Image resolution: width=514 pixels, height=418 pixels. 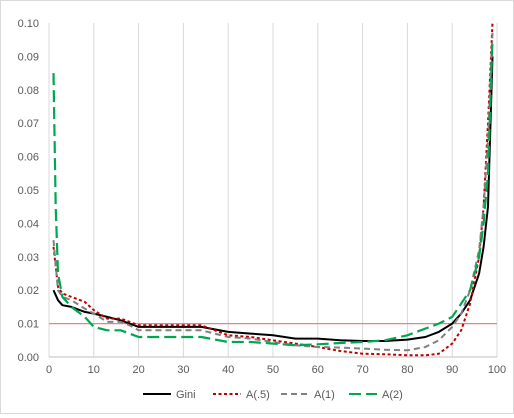 What do you see at coordinates (28, 224) in the screenshot?
I see `y-tick-label: 0.04` at bounding box center [28, 224].